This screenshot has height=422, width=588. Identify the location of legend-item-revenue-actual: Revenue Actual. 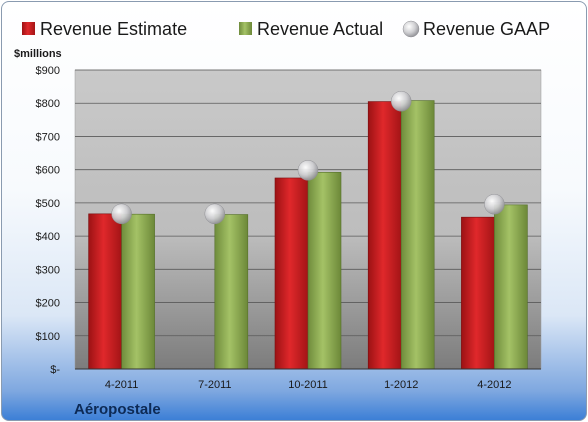
(311, 29).